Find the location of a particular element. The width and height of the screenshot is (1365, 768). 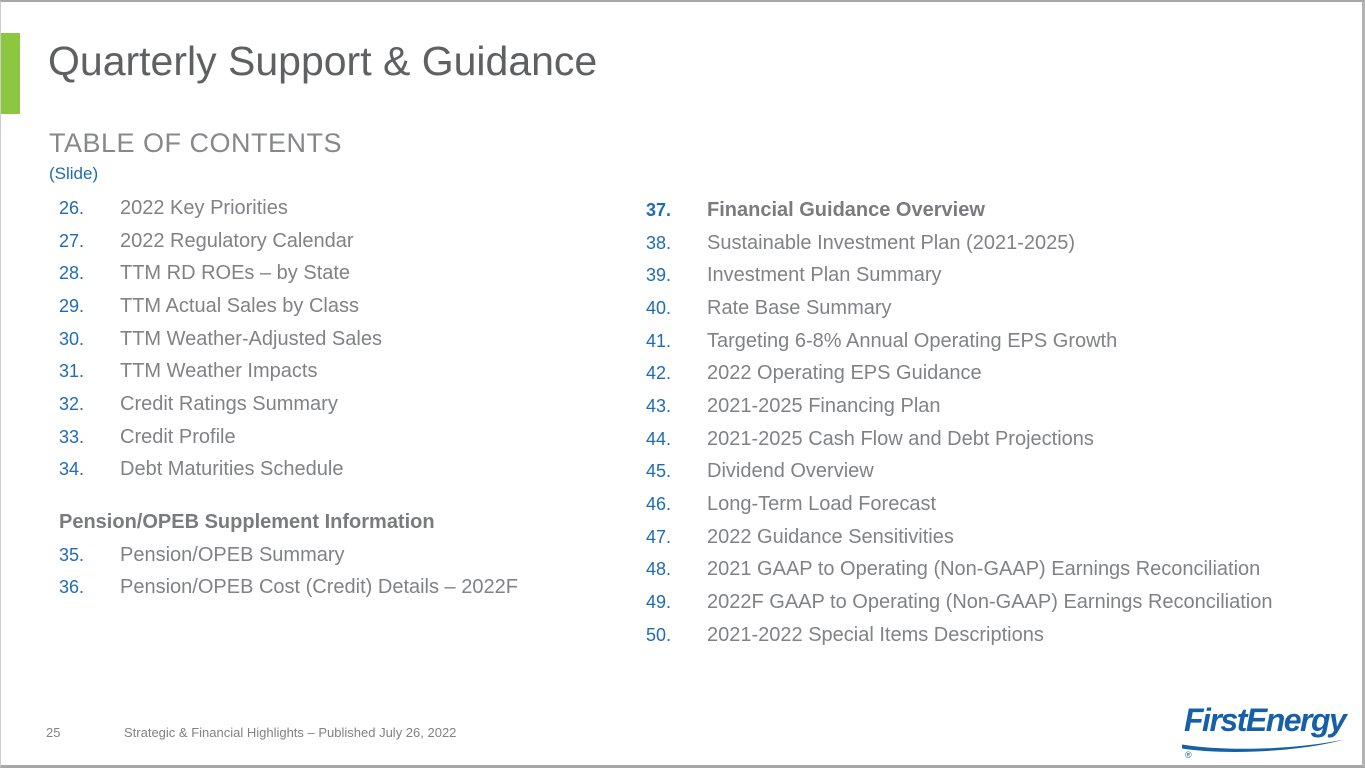

toc-entry: 40. Rate Base Summary is located at coordinates (991, 308).